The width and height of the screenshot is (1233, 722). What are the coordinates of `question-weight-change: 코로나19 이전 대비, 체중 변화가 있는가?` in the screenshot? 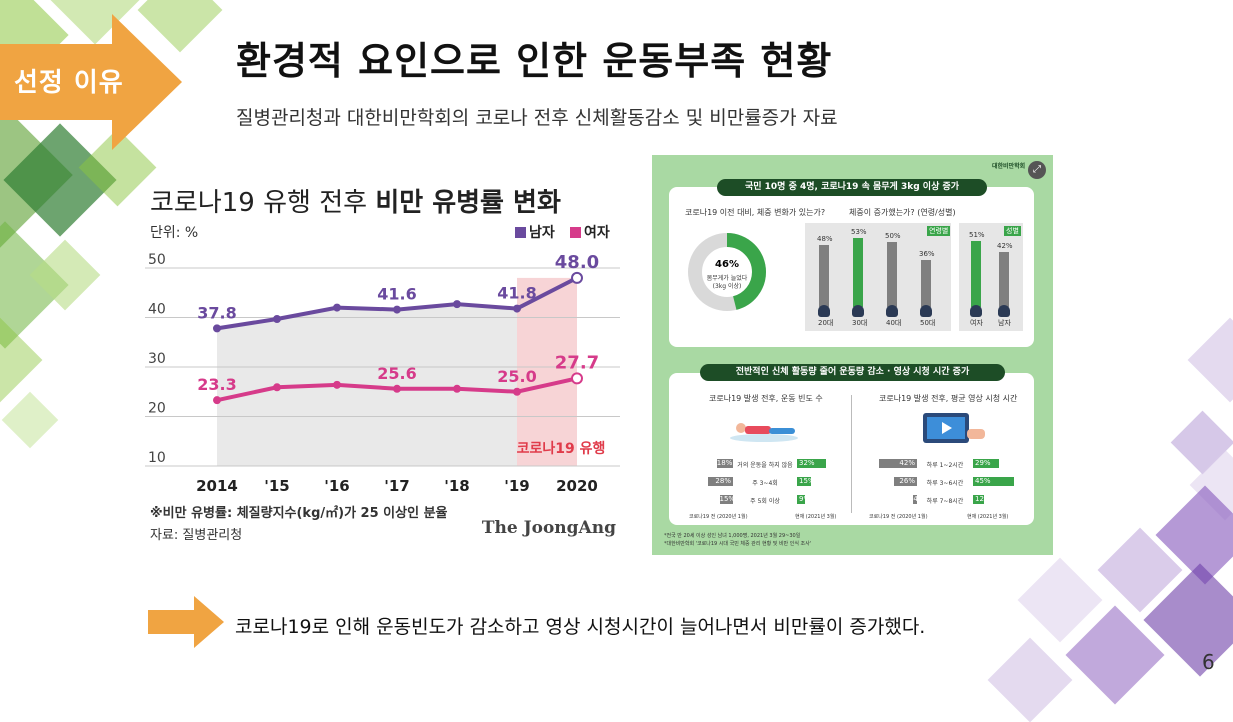 It's located at (755, 212).